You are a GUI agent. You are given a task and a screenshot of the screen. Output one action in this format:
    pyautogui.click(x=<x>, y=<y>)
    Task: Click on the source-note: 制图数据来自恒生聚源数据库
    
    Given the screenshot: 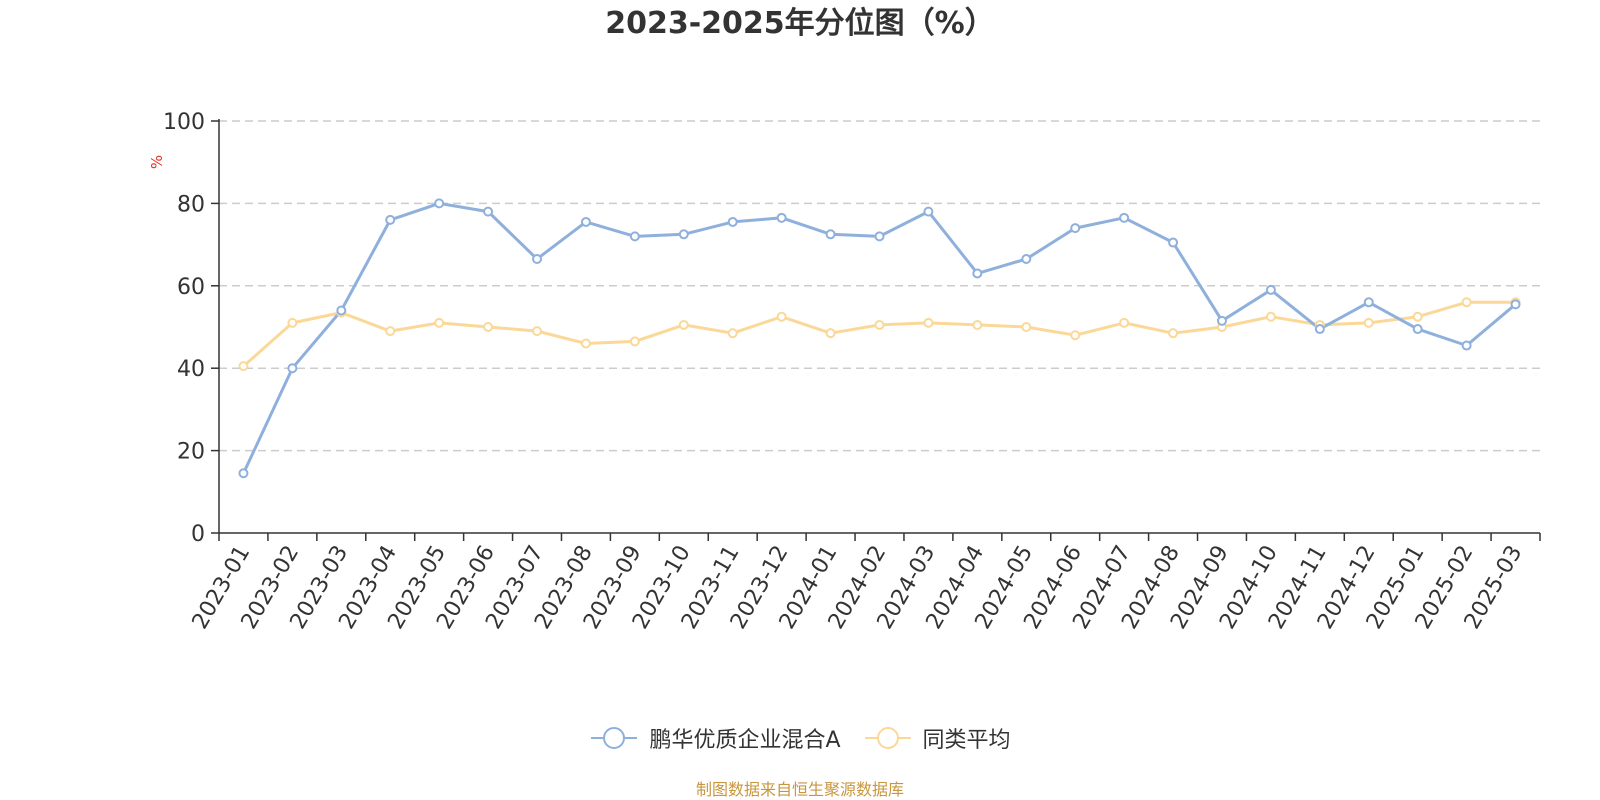 What is the action you would take?
    pyautogui.click(x=799, y=789)
    